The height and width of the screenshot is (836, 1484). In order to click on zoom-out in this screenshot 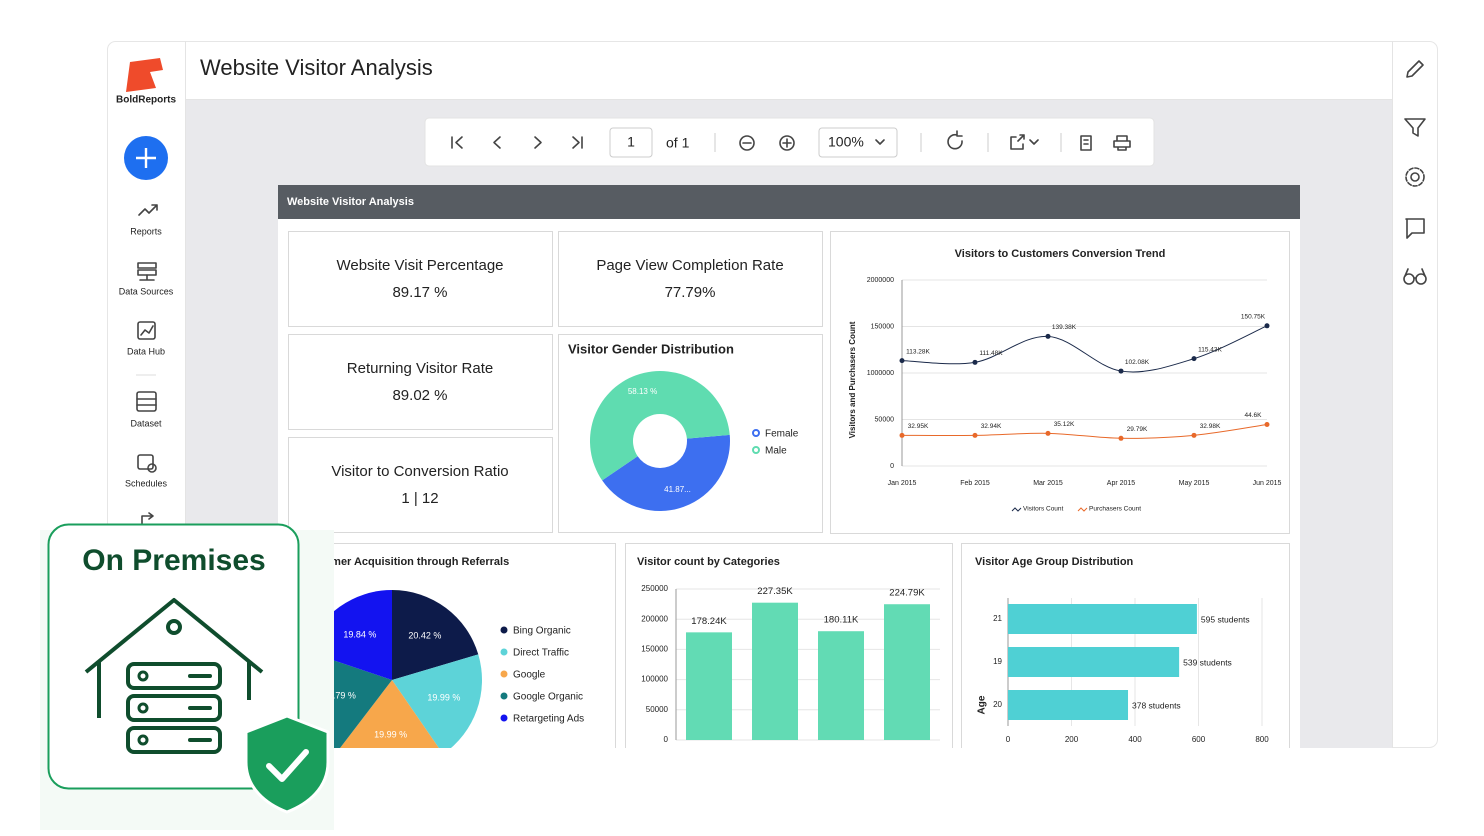, I will do `click(747, 143)`.